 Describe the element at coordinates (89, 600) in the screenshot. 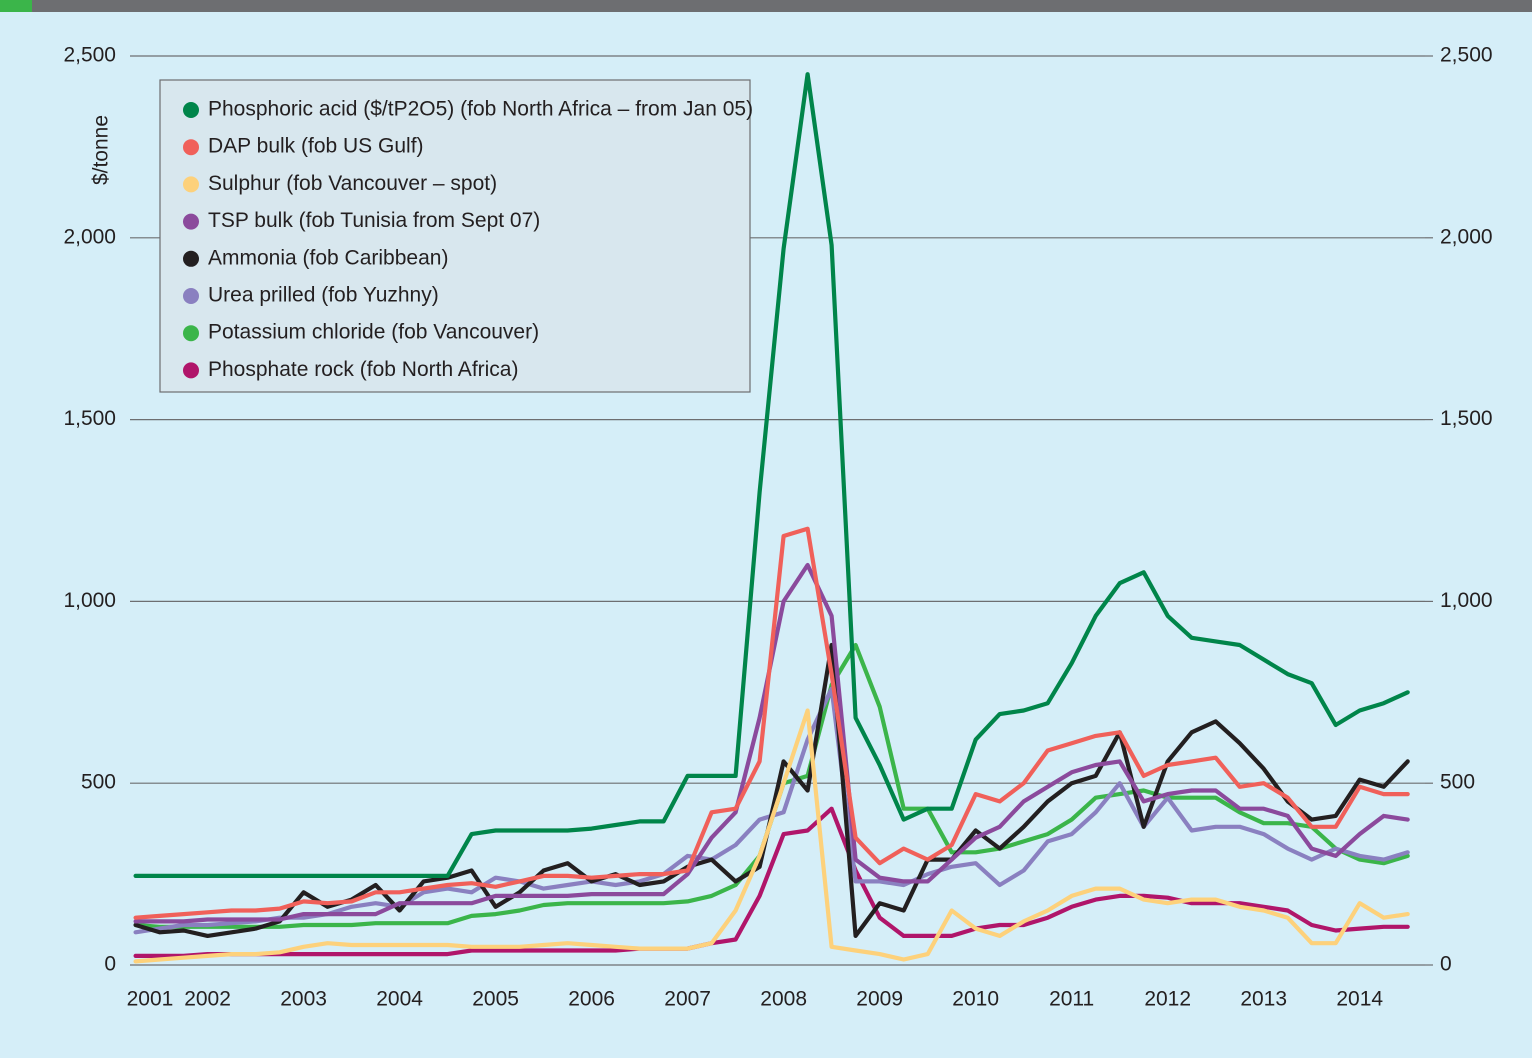

I see `y-tick-label: 1,000` at that location.